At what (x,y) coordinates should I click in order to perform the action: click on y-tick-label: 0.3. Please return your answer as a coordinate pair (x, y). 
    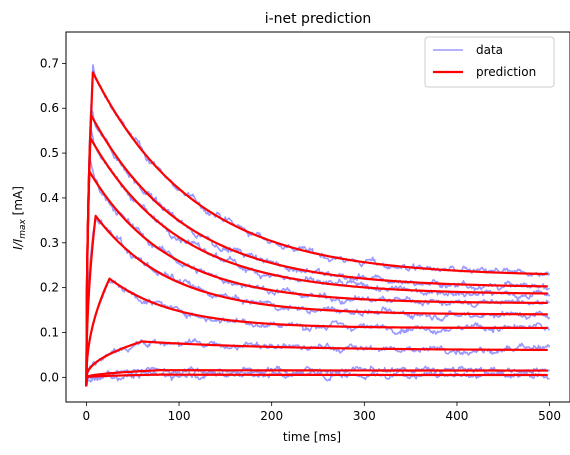
    Looking at the image, I should click on (49, 243).